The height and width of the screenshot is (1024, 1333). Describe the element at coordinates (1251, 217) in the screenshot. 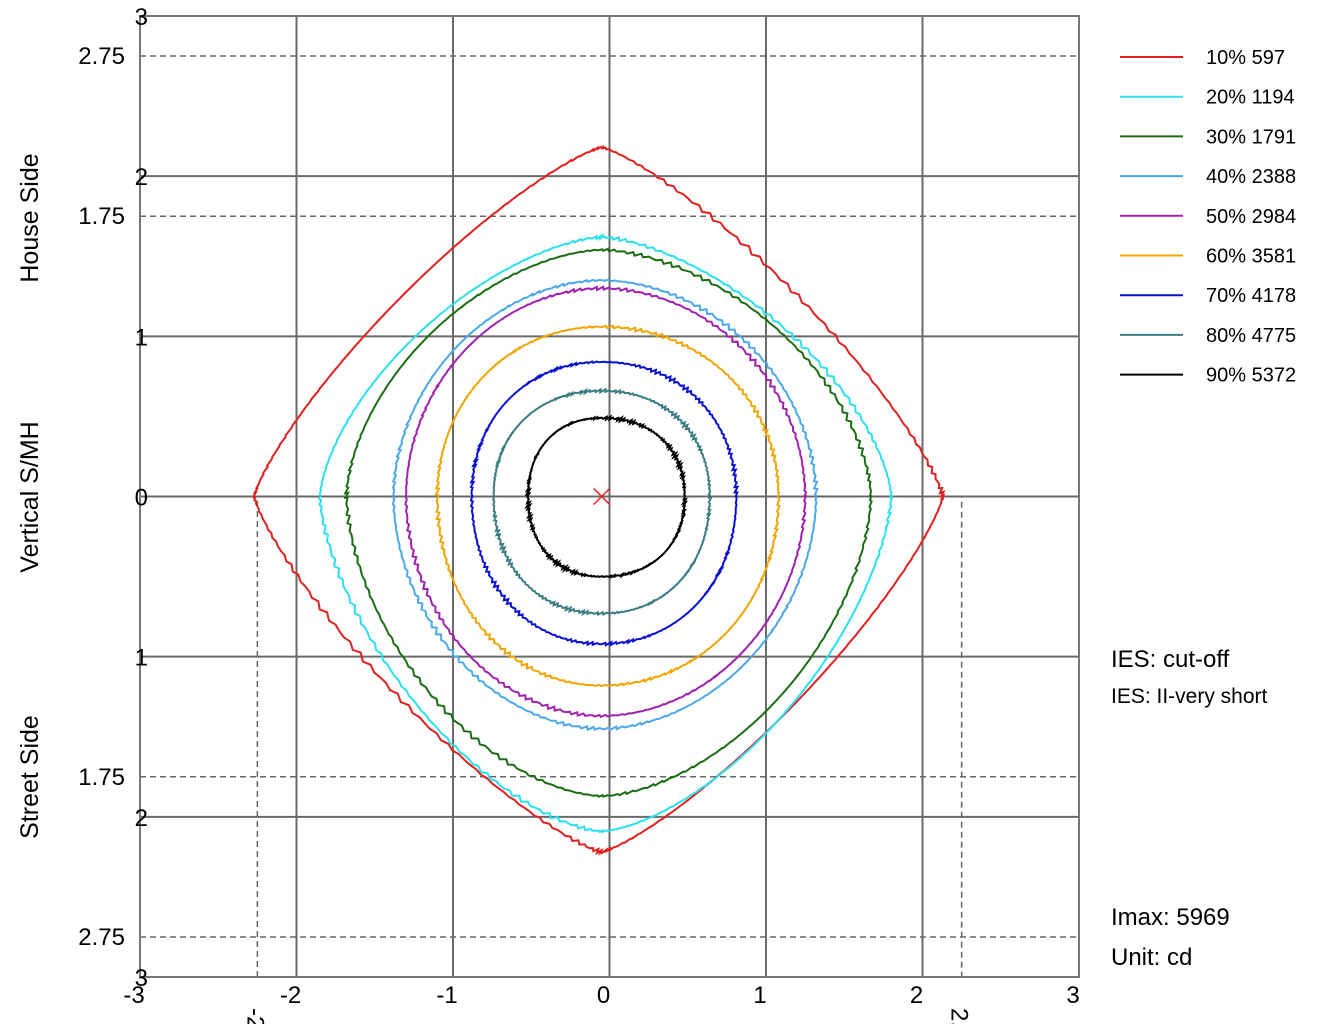

I see `legend-label: 50% 2984` at that location.